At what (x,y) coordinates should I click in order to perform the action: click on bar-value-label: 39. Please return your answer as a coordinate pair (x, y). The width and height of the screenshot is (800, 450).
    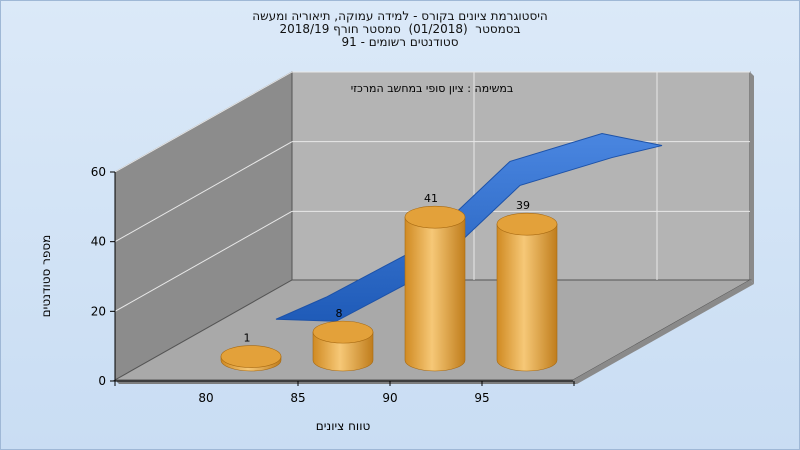
    Looking at the image, I should click on (523, 205).